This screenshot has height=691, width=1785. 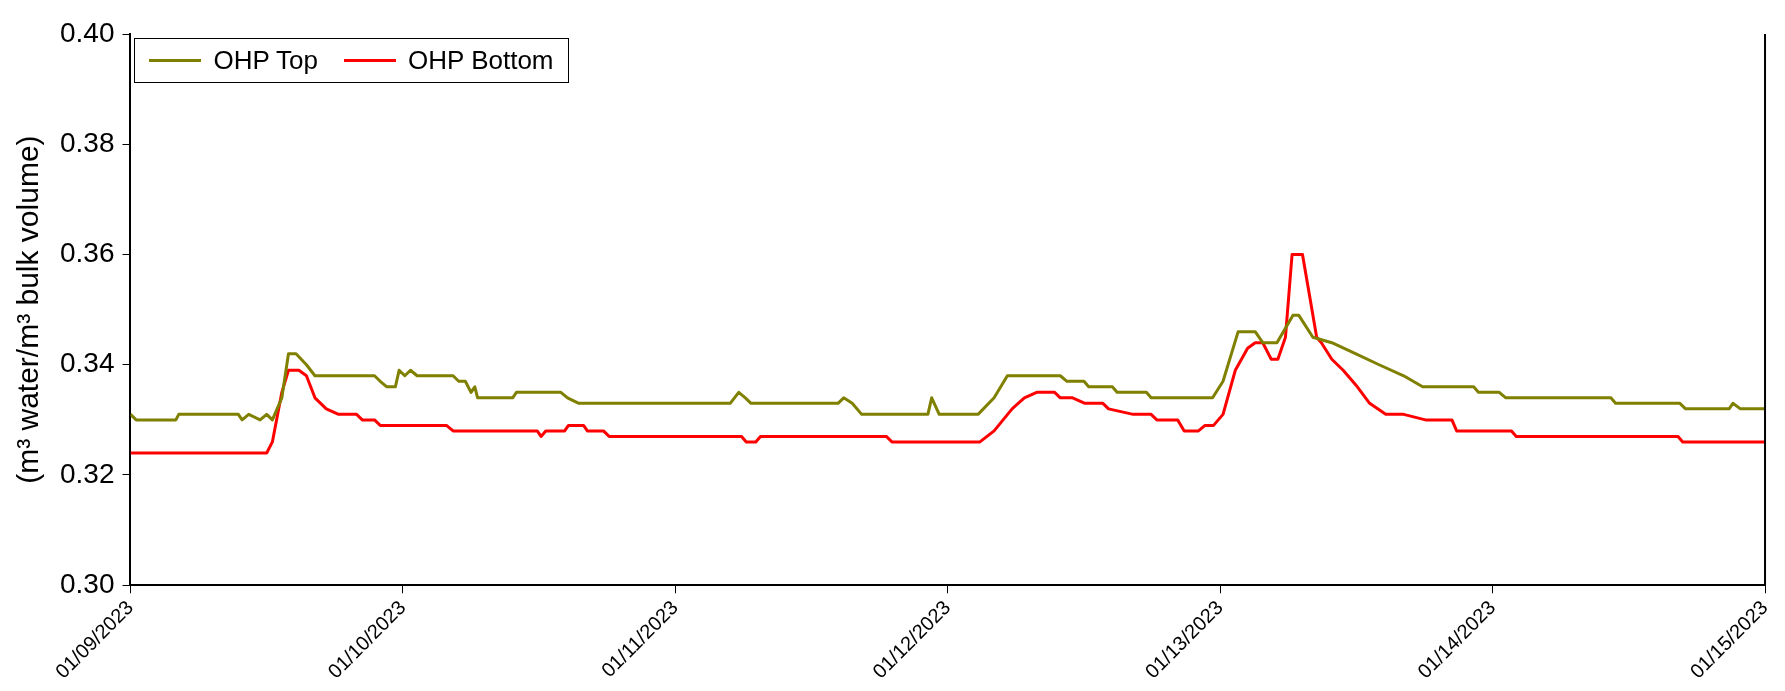 I want to click on y-tick-label: 0.36, so click(x=87, y=253).